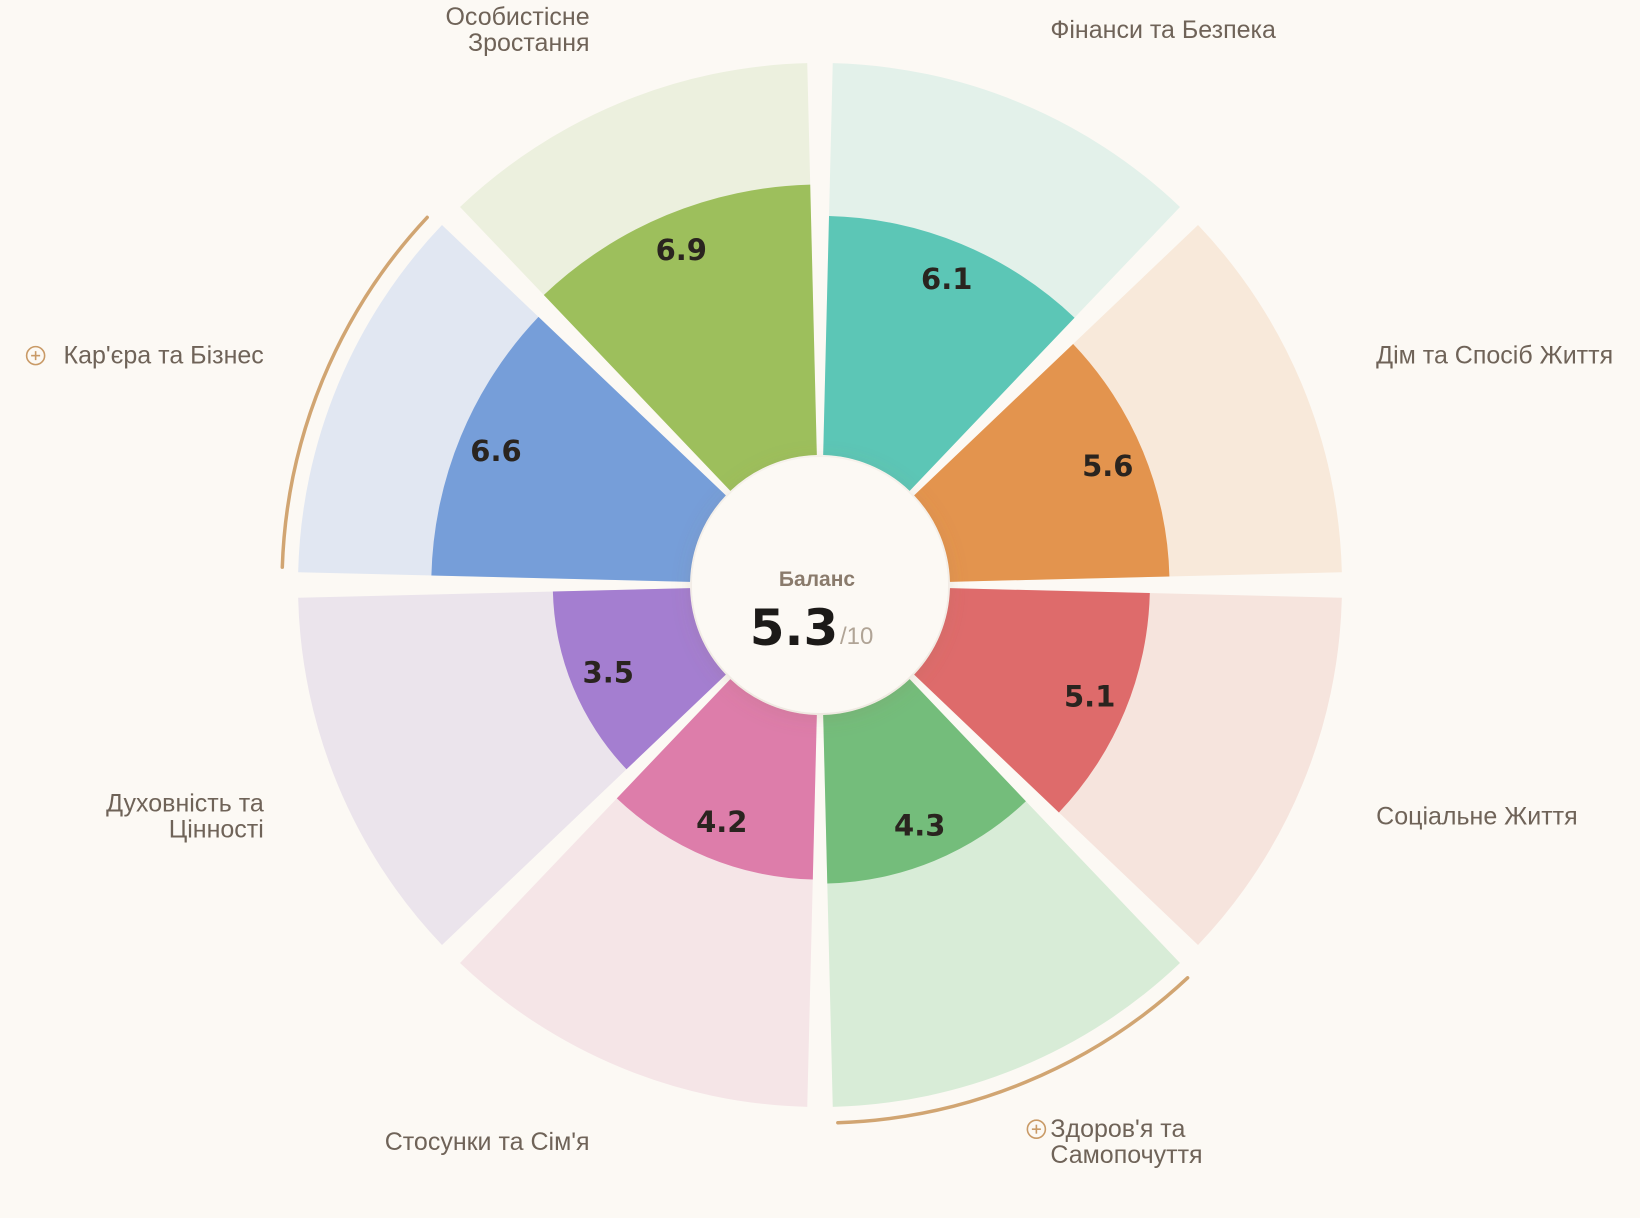 The width and height of the screenshot is (1640, 1218). What do you see at coordinates (794, 628) in the screenshot?
I see `center-score: 5.3` at bounding box center [794, 628].